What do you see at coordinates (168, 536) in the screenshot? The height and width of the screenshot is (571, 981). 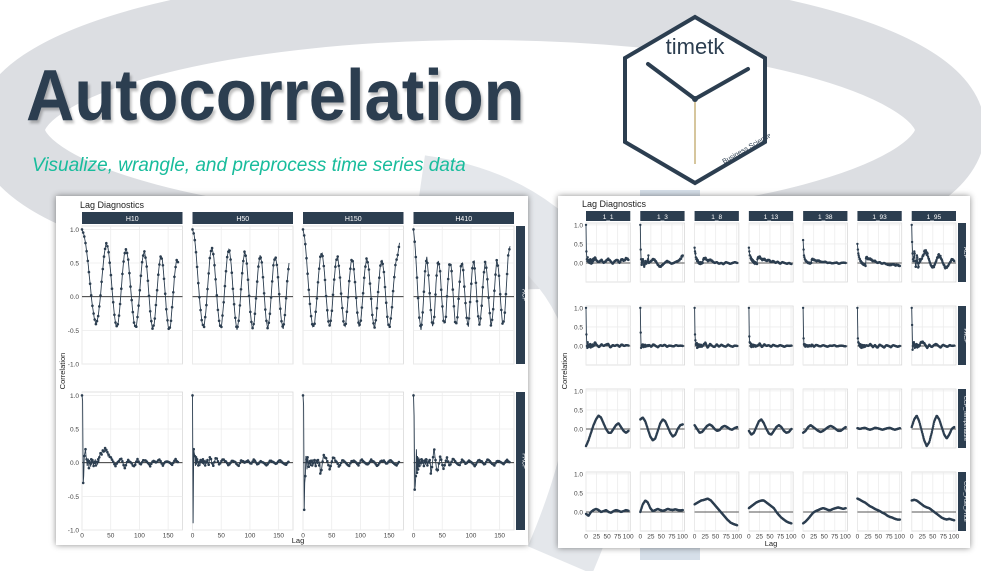 I see `x-tick-label: 150` at bounding box center [168, 536].